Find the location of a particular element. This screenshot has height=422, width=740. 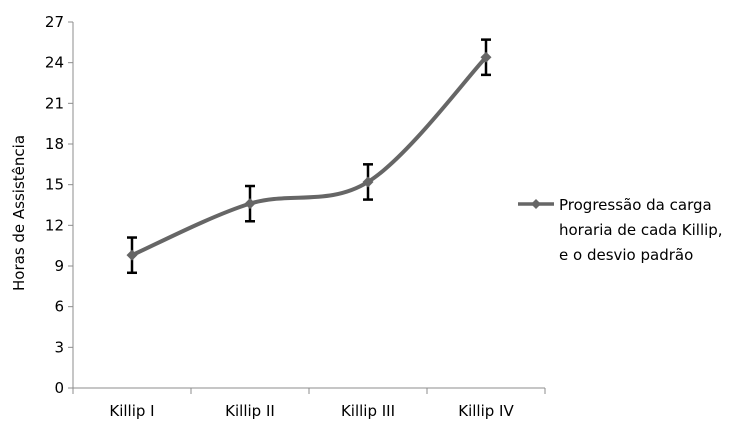

y-tick-label-7: 21 is located at coordinates (54, 103).